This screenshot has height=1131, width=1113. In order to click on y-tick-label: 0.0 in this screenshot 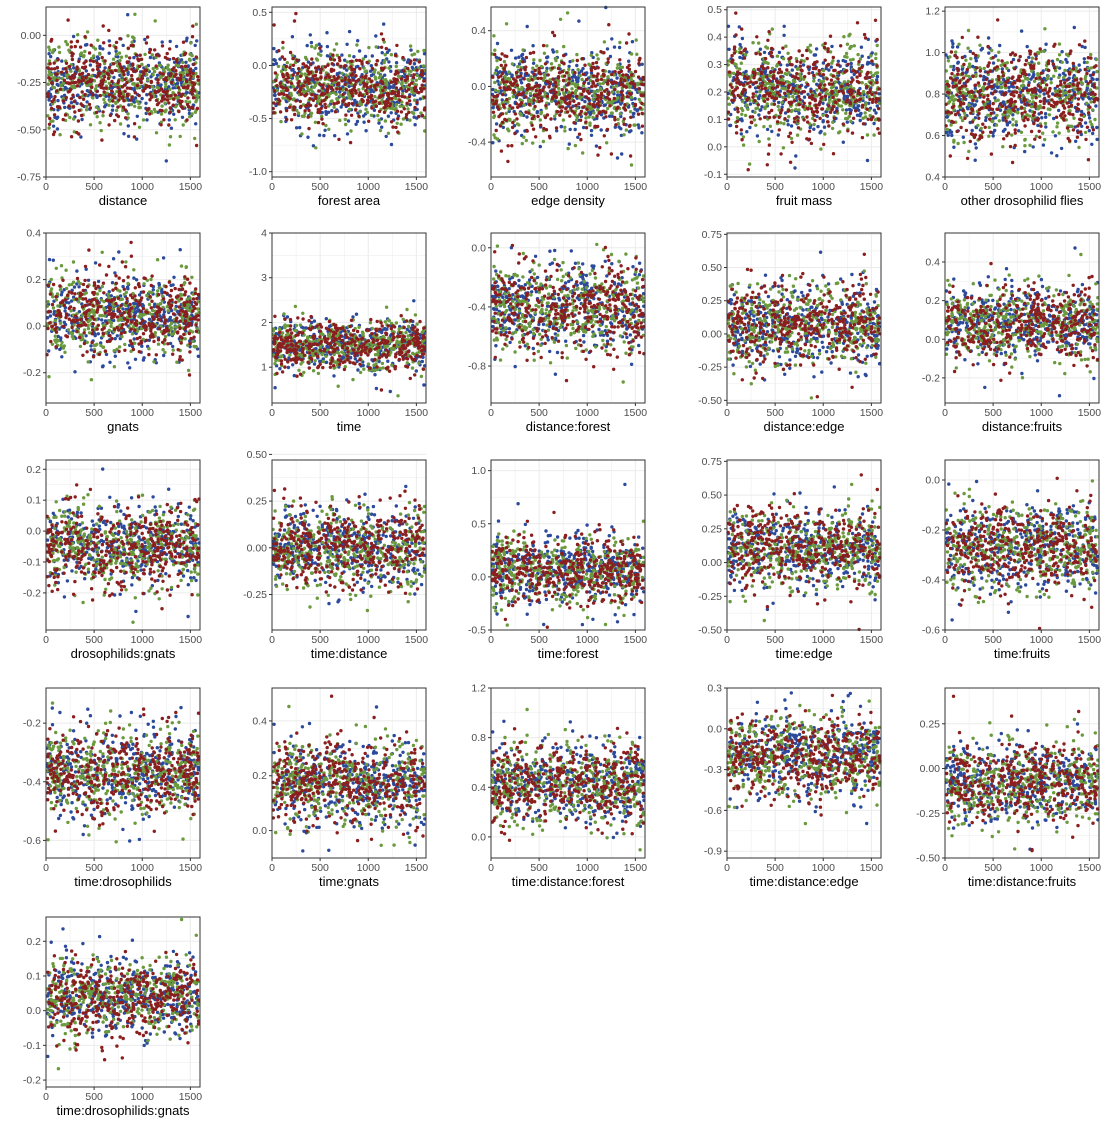, I will do `click(478, 87)`.